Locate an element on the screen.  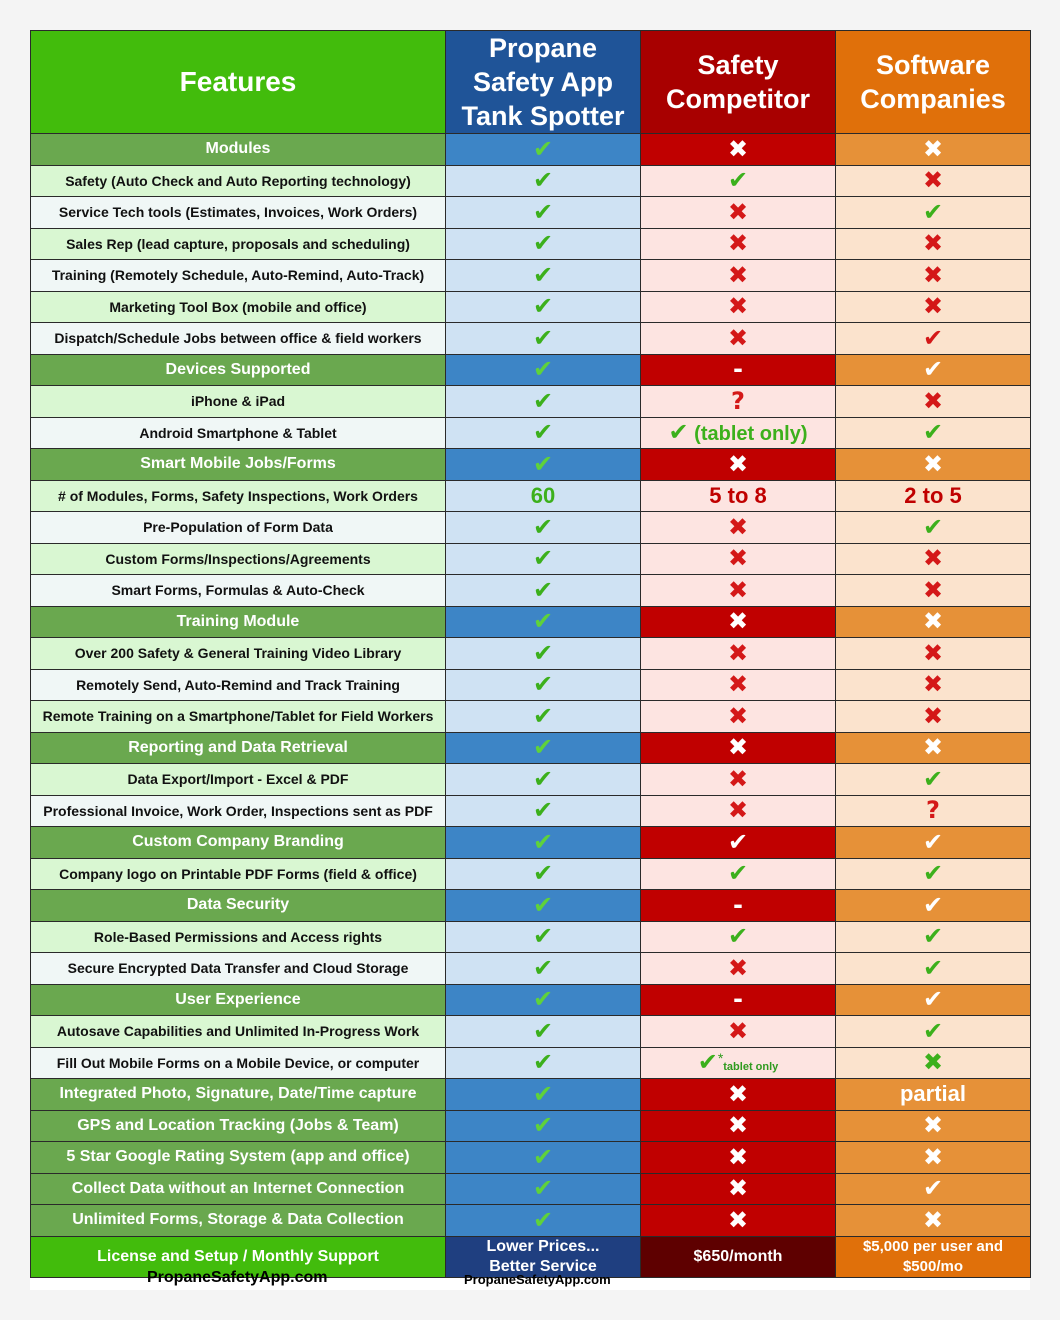
tablet-only-note: (tablet only) is located at coordinates (748, 433).